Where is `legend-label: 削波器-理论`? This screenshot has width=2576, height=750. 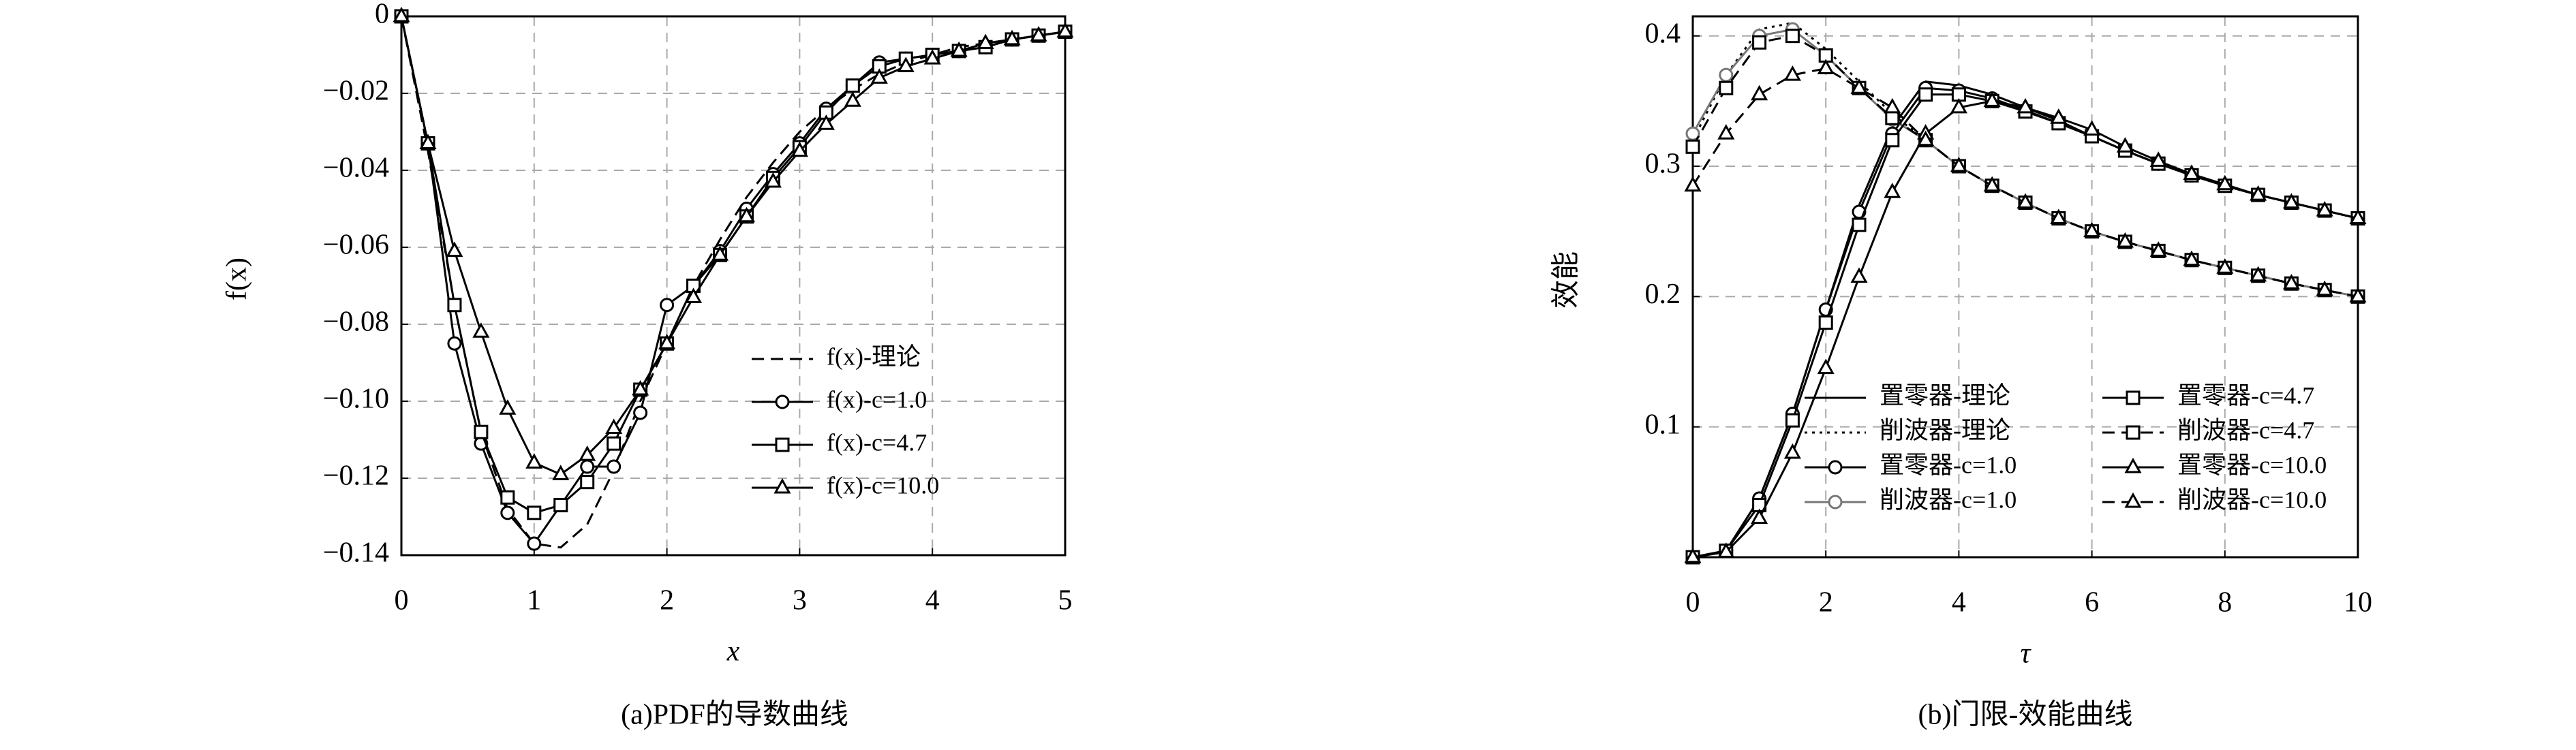 legend-label: 削波器-理论 is located at coordinates (1945, 429).